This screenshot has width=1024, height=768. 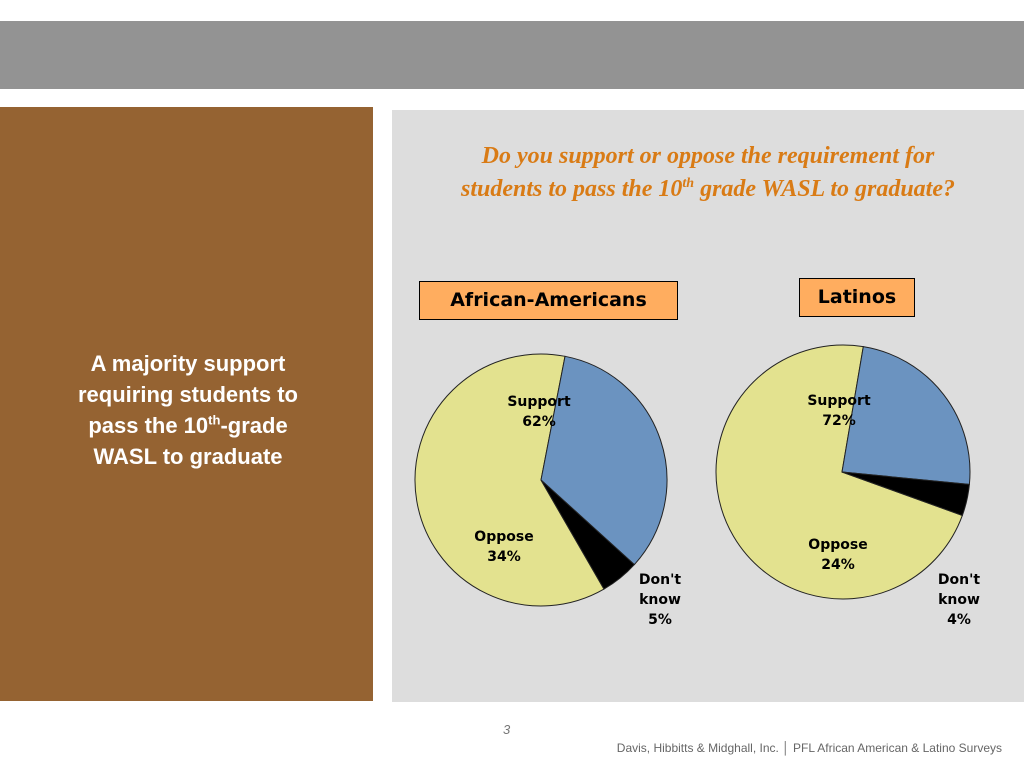 What do you see at coordinates (839, 411) in the screenshot?
I see `pie-label-latinos-support: Support 72%` at bounding box center [839, 411].